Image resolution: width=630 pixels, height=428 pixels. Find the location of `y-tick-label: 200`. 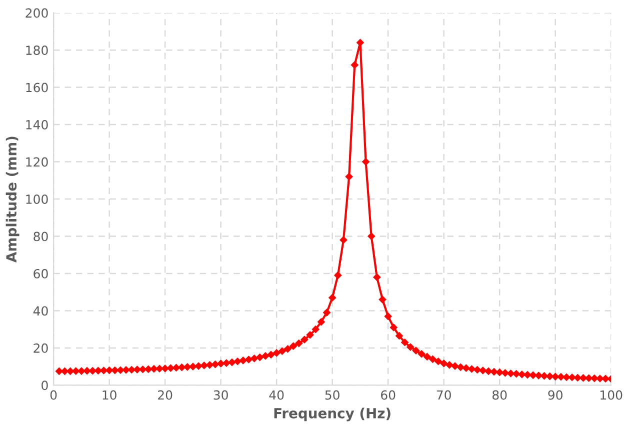

y-tick-label: 200 is located at coordinates (37, 13).